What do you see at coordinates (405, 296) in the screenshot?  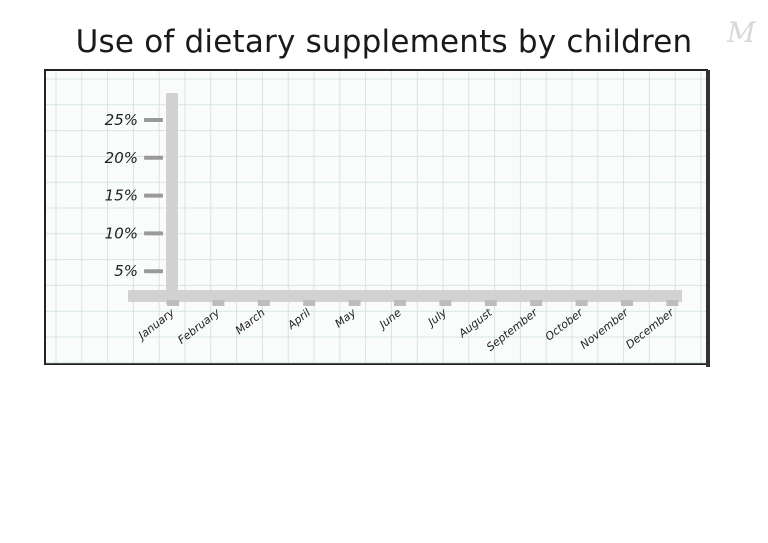 I see `x-axis-line` at bounding box center [405, 296].